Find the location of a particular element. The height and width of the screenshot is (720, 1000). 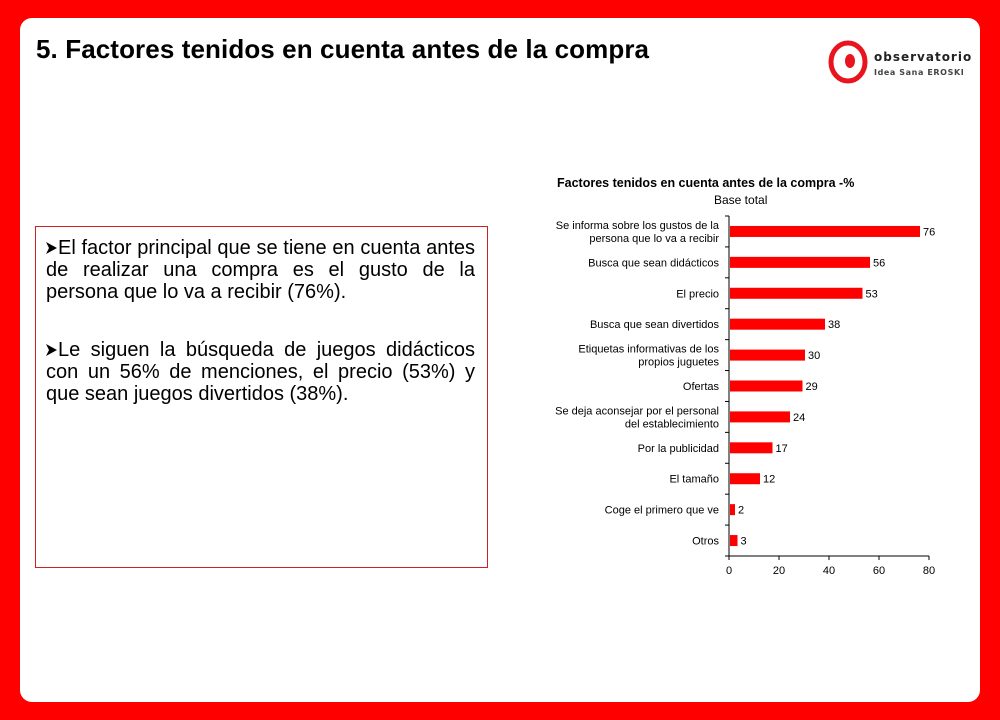

x-tick-label: 40 is located at coordinates (829, 571).